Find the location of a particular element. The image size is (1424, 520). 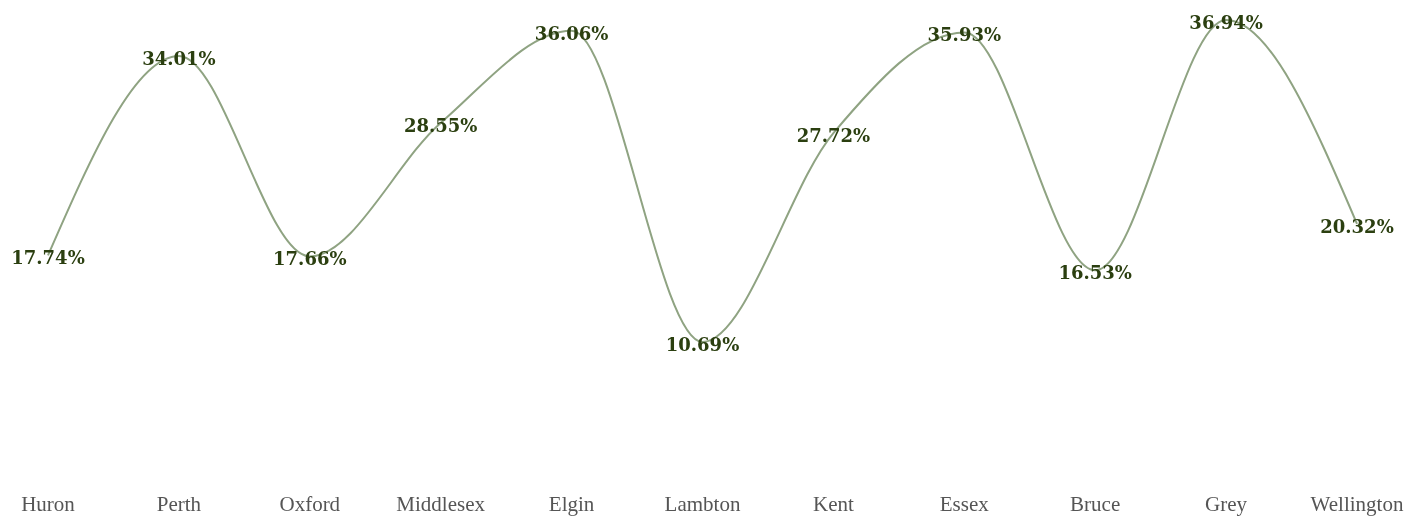

data-label: 17.66% is located at coordinates (310, 259).